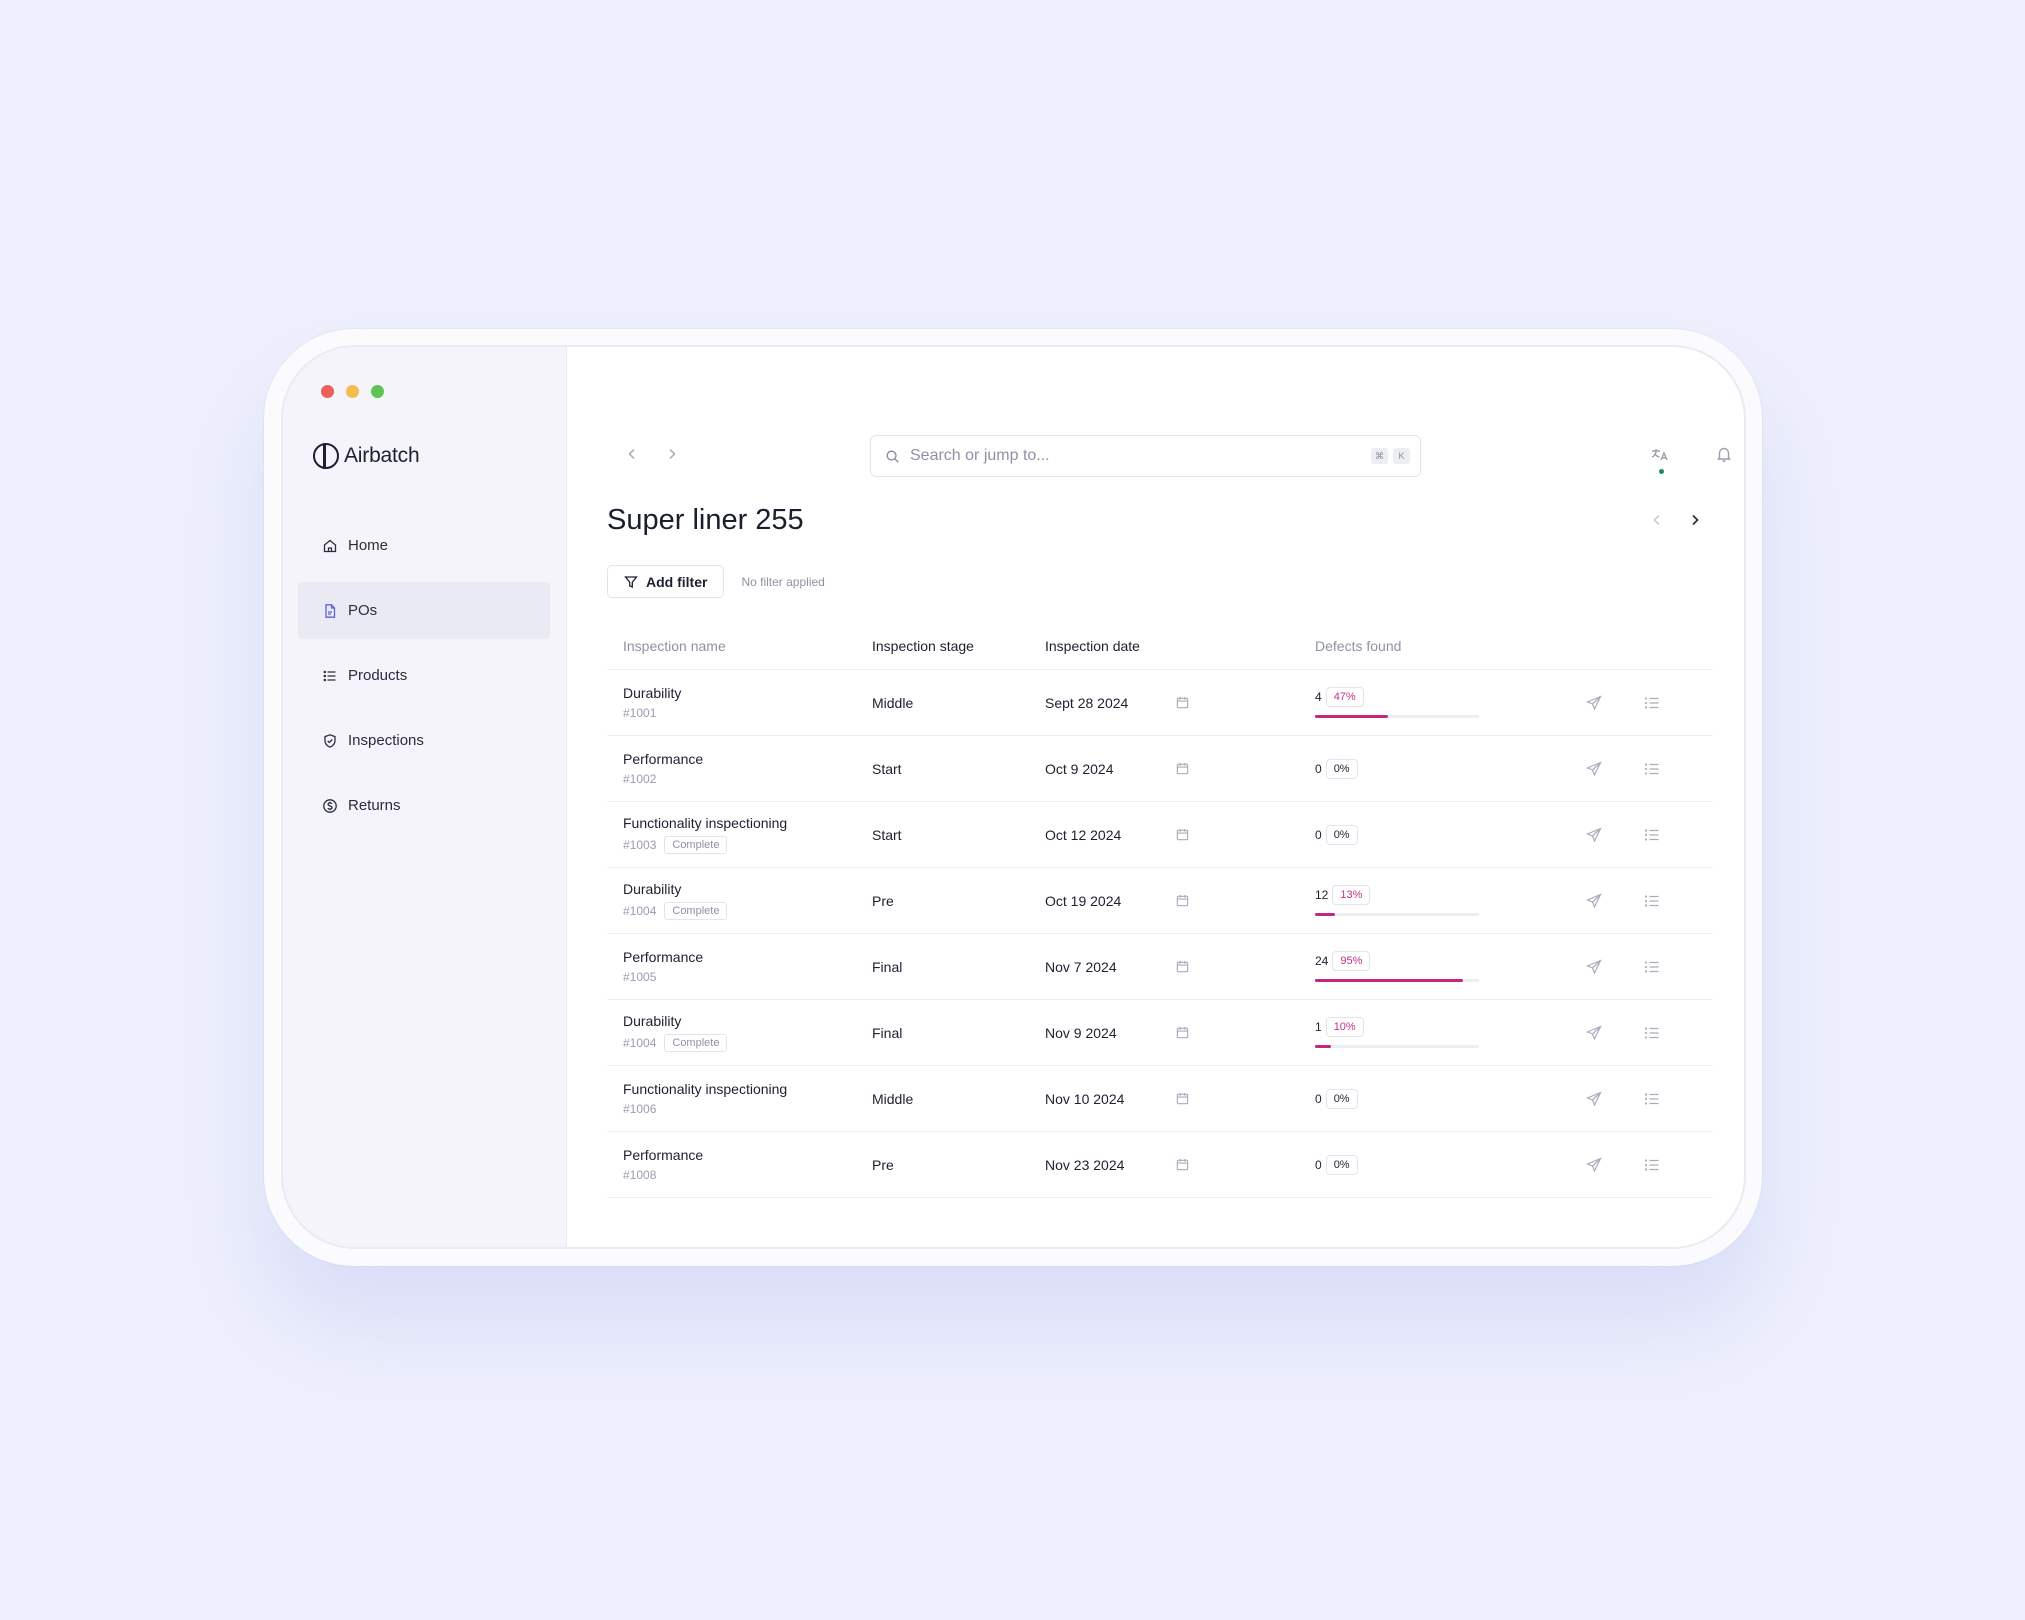 The height and width of the screenshot is (1620, 2025). Describe the element at coordinates (887, 1032) in the screenshot. I see `inspection-stage: Final` at that location.